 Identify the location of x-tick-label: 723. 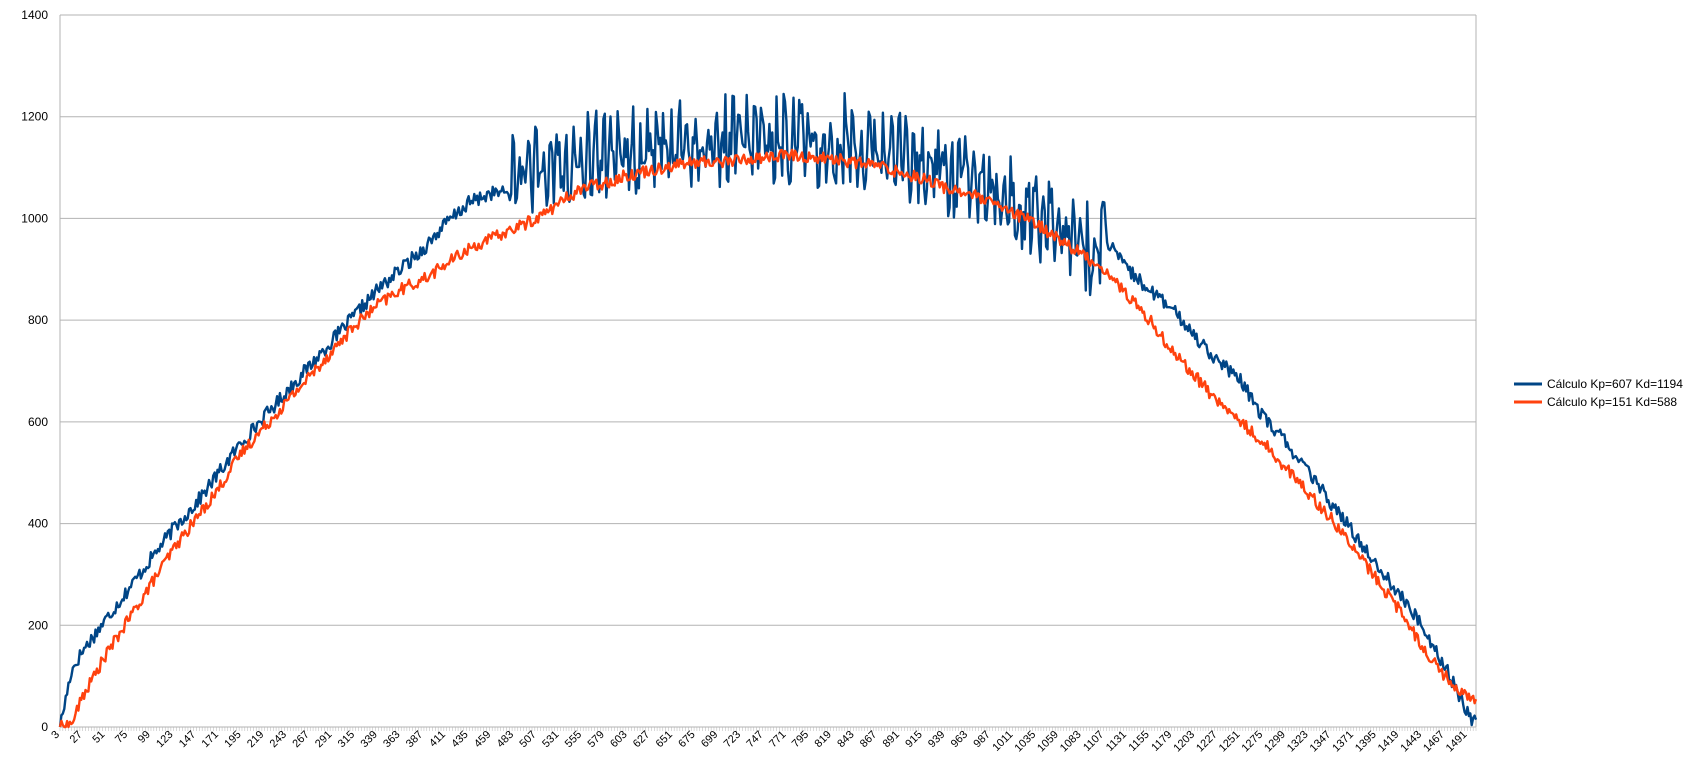
(732, 739).